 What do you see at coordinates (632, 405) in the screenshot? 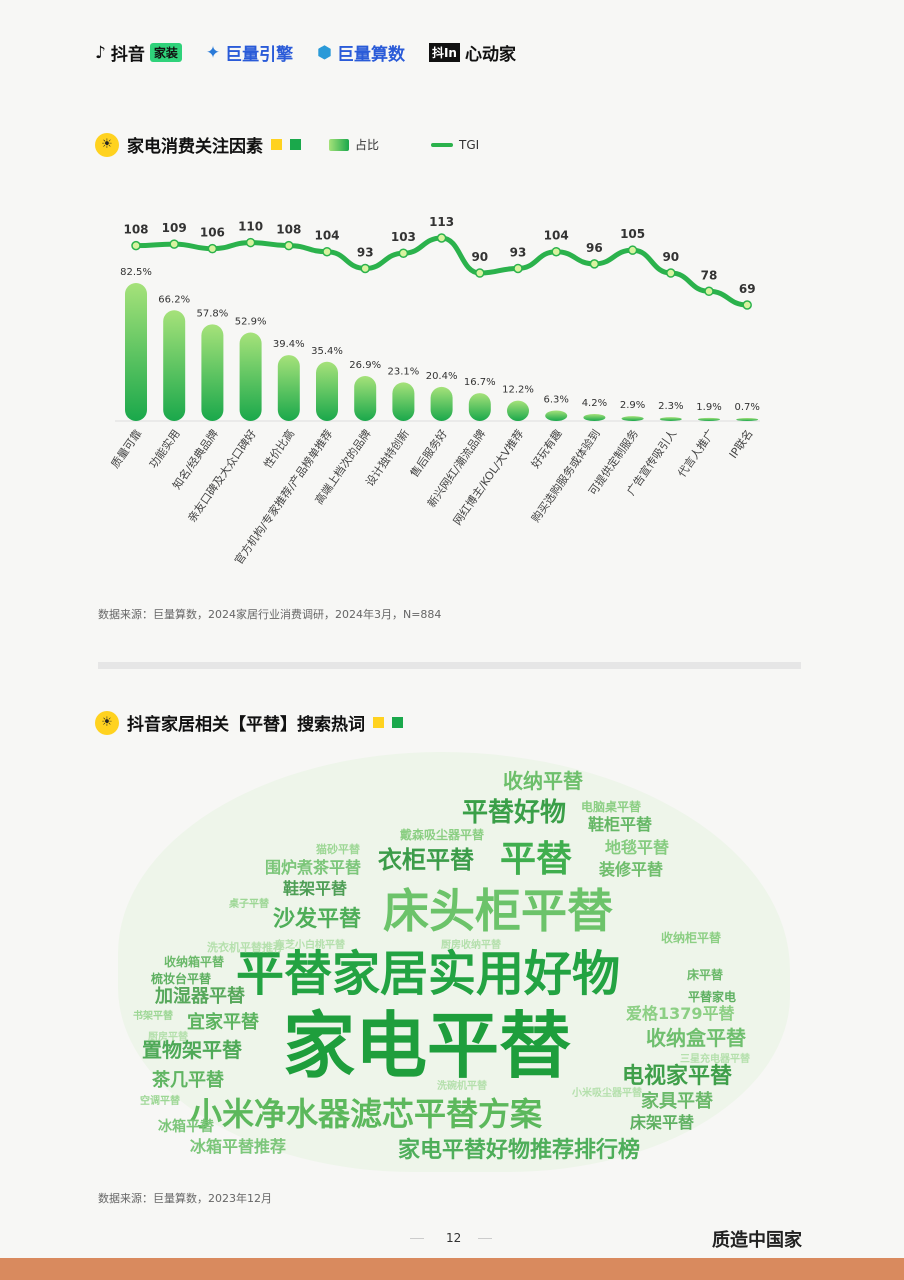
I see `bar-value-label: 2.9%` at bounding box center [632, 405].